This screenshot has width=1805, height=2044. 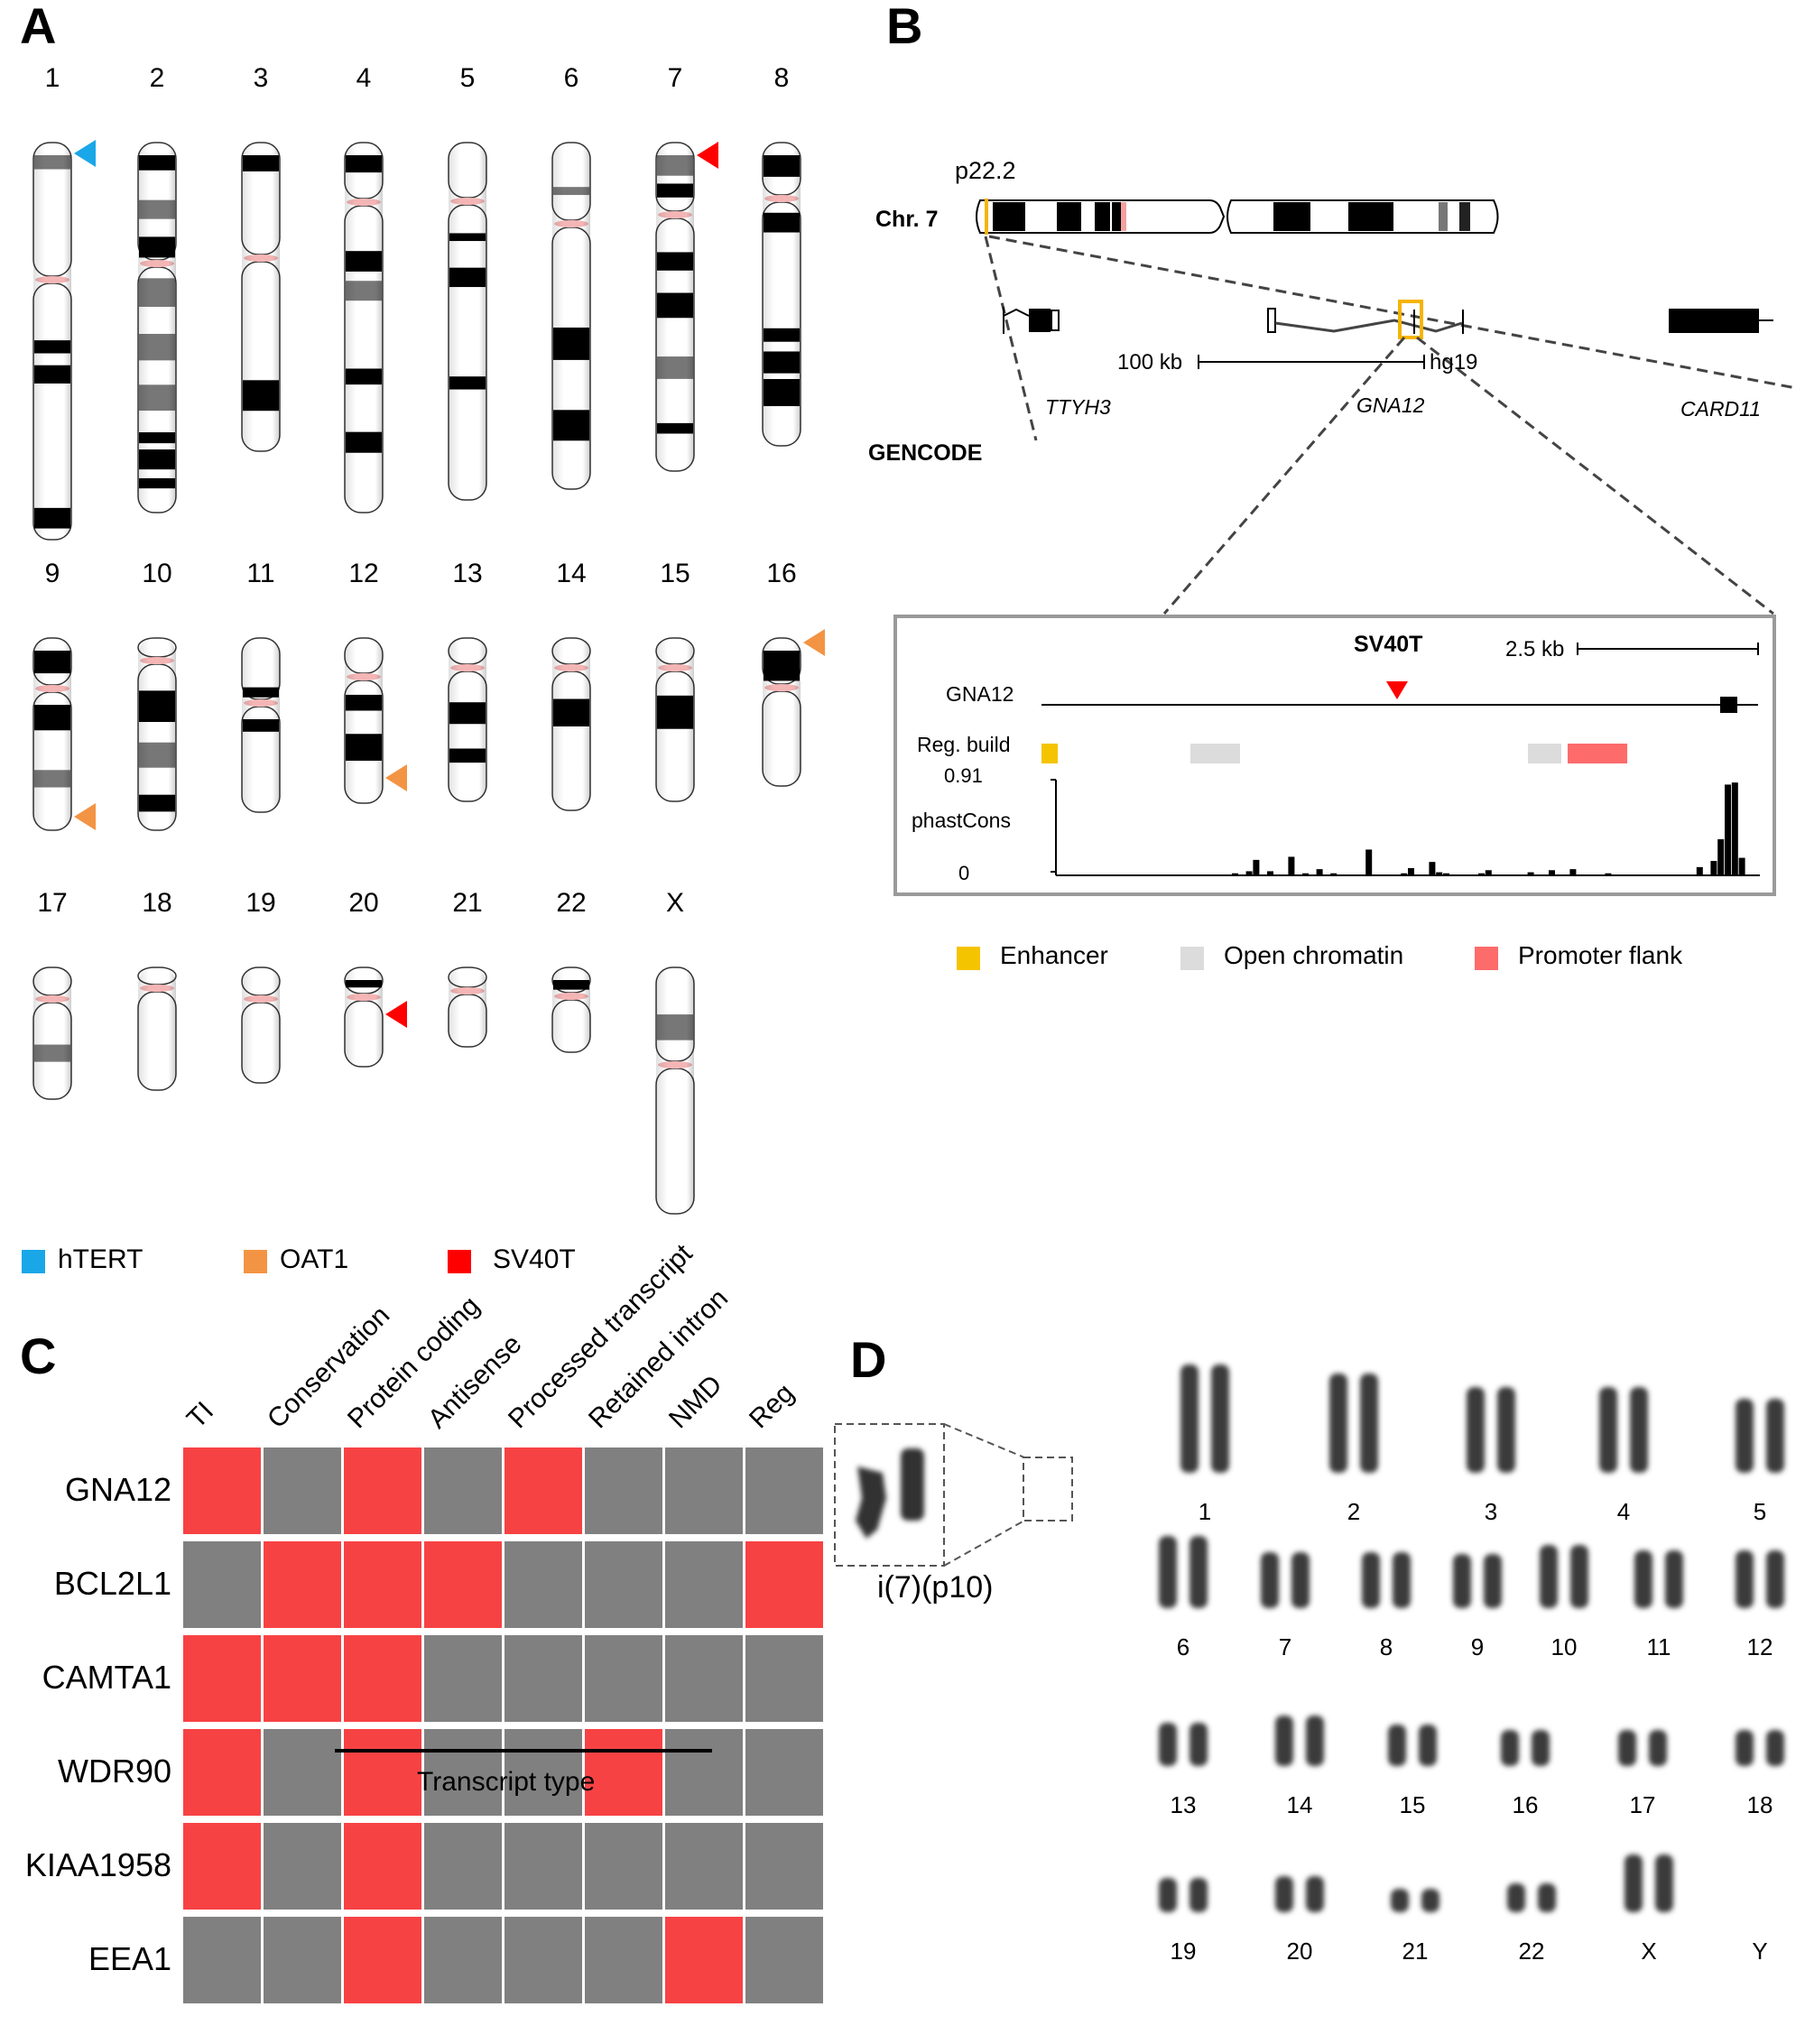 What do you see at coordinates (33, 1261) in the screenshot?
I see `legend-swatch-htert` at bounding box center [33, 1261].